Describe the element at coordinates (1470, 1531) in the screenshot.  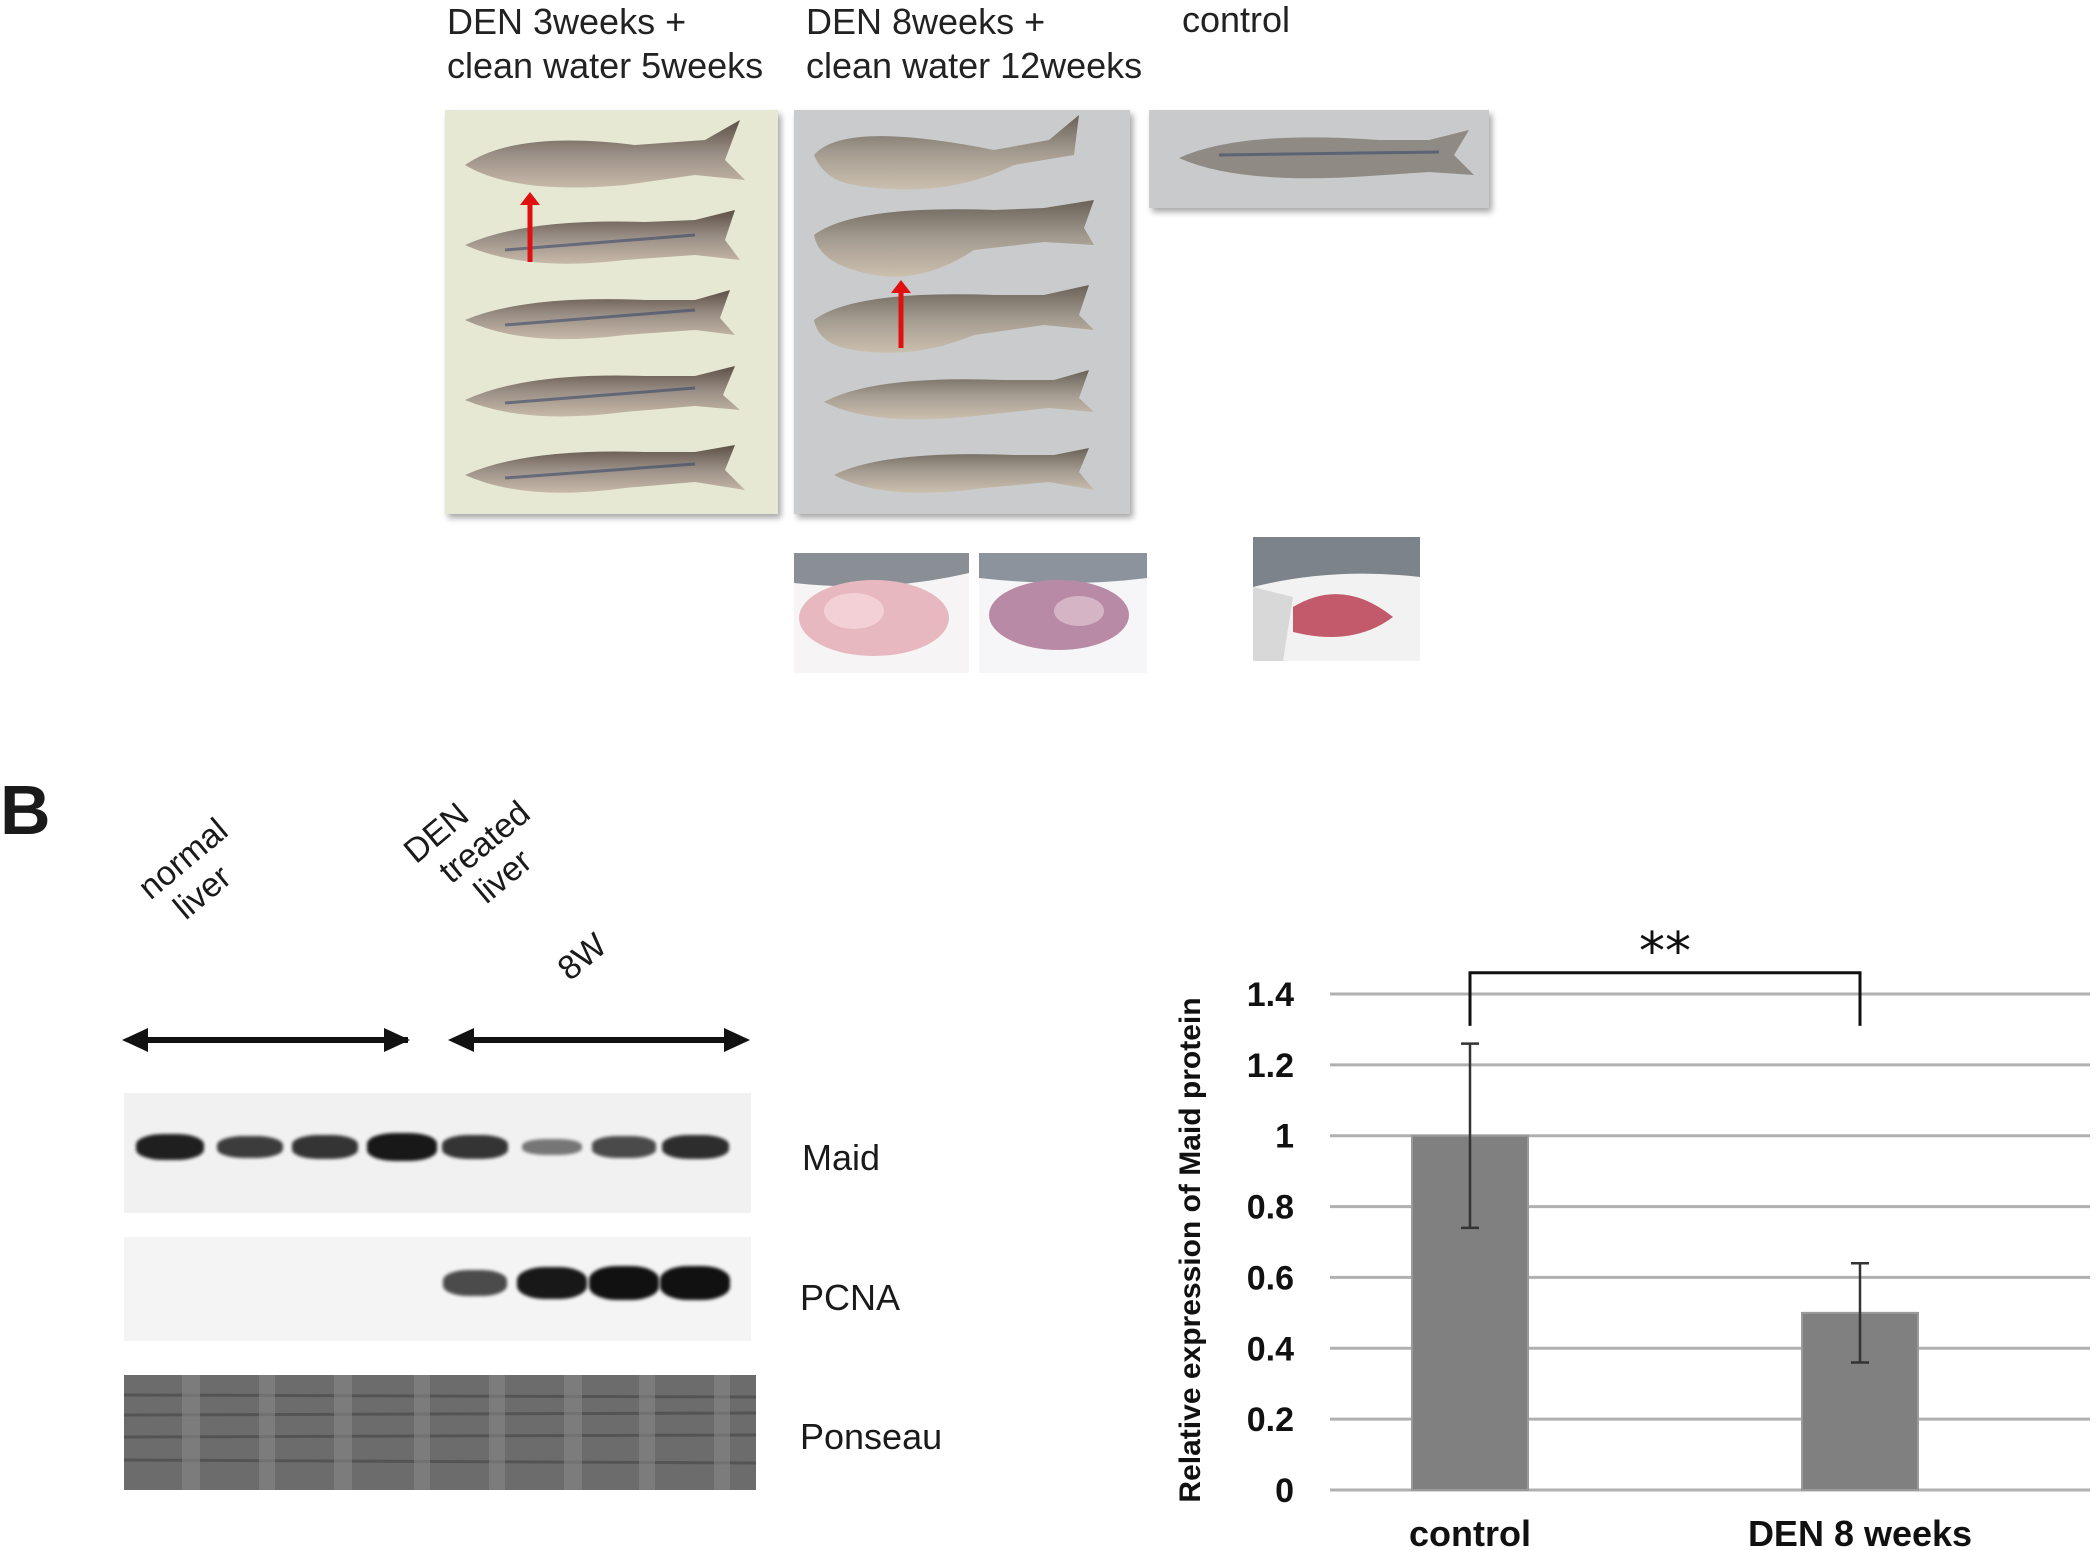
I see `x-tick-label: control` at that location.